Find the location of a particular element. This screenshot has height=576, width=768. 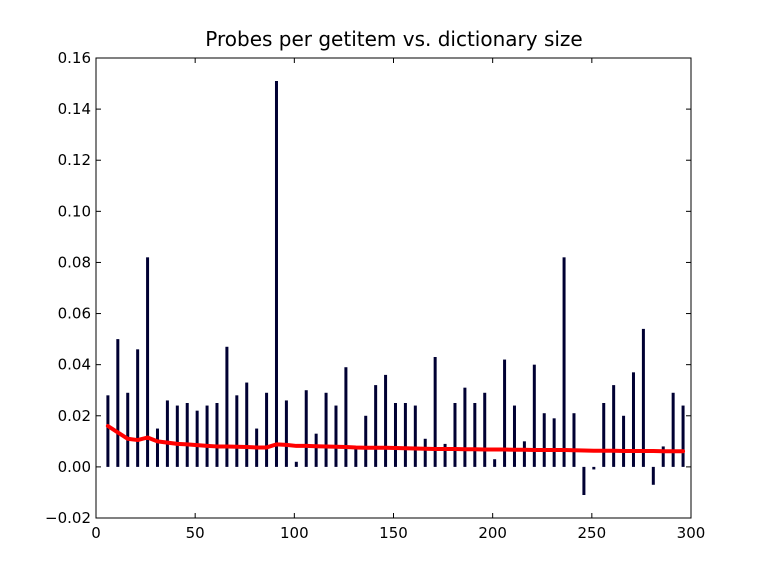

y-tick-label: 0.06 is located at coordinates (74, 314).